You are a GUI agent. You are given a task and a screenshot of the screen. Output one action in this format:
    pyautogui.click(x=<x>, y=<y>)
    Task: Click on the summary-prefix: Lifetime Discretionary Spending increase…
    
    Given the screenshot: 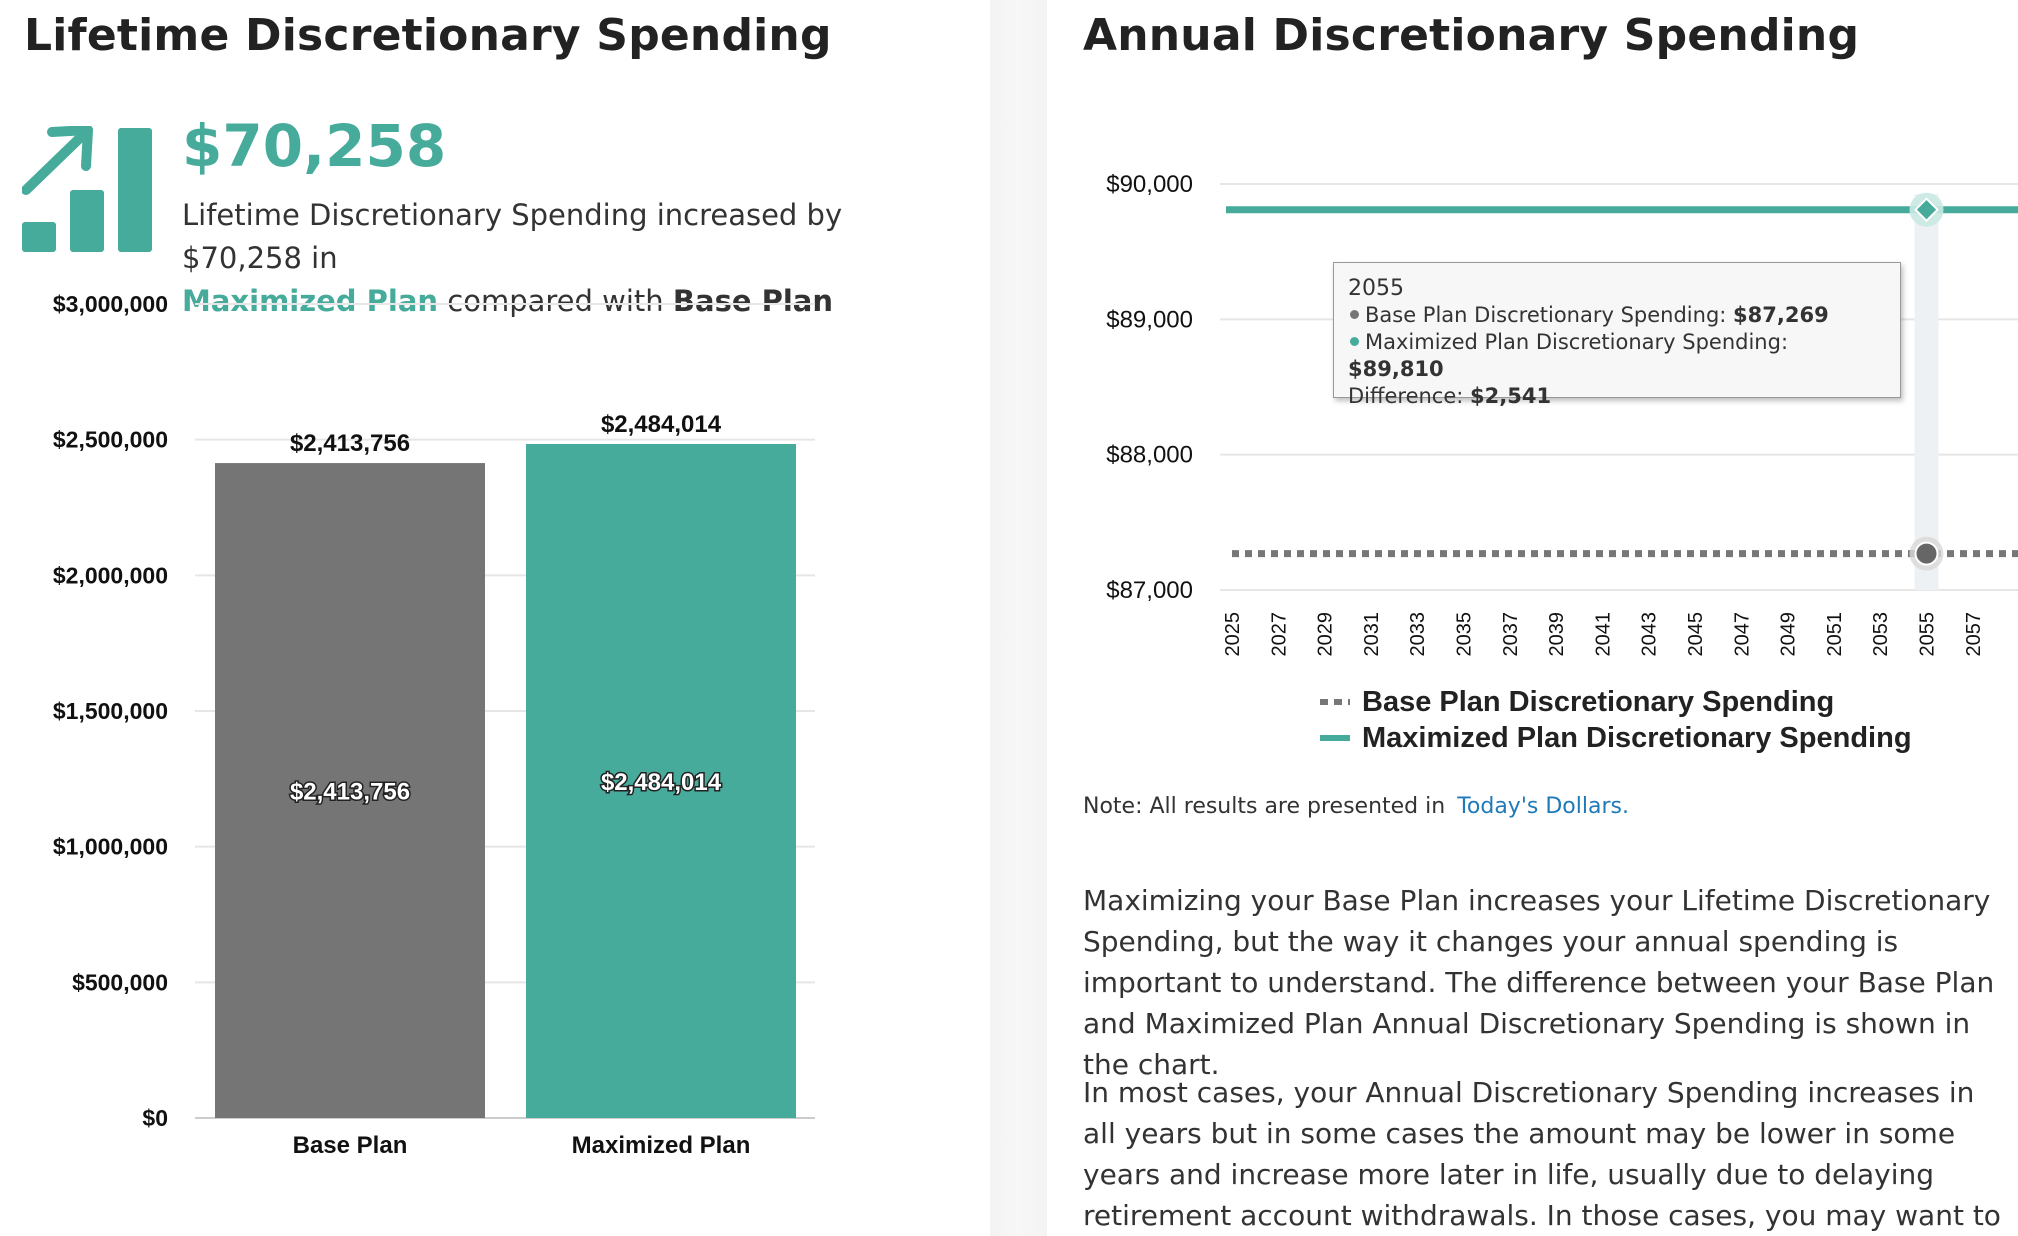 What is the action you would take?
    pyautogui.click(x=512, y=236)
    